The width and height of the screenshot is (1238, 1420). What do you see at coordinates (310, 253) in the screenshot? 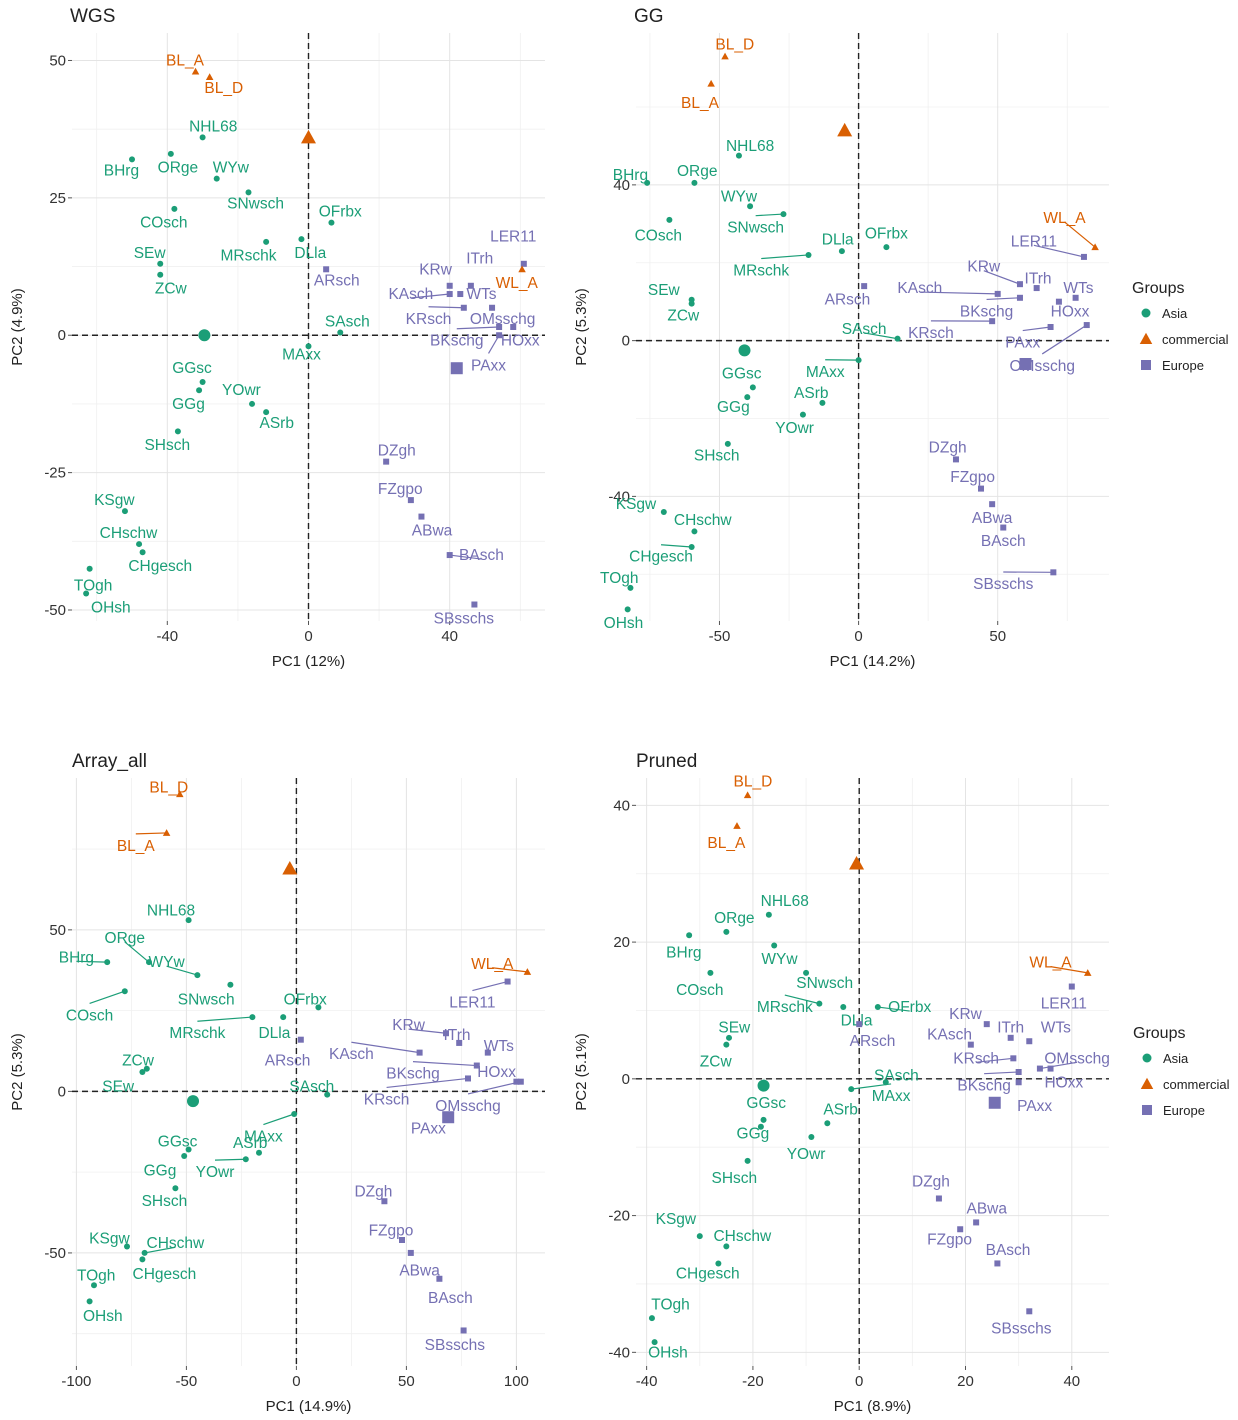
I see `point-label: DLla` at bounding box center [310, 253].